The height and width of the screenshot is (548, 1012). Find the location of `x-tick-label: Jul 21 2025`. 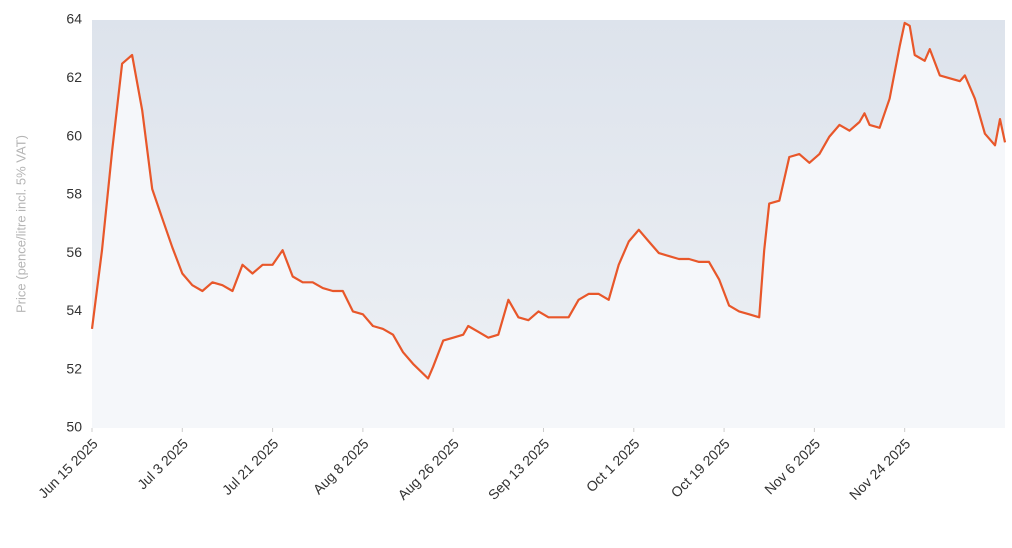

x-tick-label: Jul 21 2025 is located at coordinates (250, 466).